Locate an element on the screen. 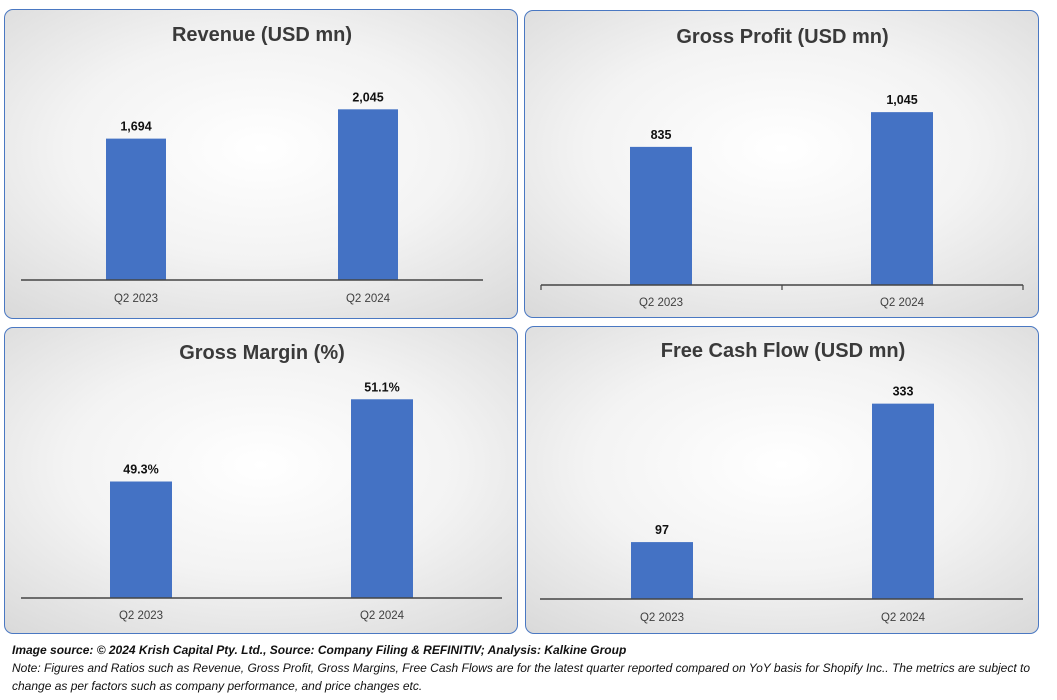 The width and height of the screenshot is (1057, 700). gross-profit-value-label-0: 835 is located at coordinates (661, 135).